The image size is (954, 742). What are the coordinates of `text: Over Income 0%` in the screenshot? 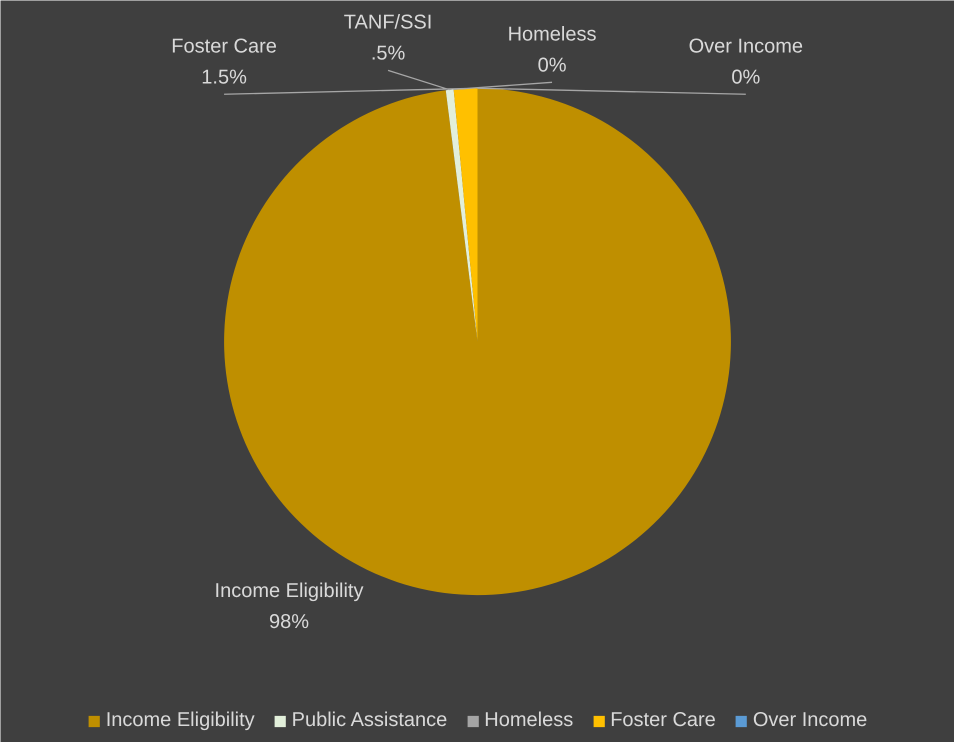 It's located at (746, 61).